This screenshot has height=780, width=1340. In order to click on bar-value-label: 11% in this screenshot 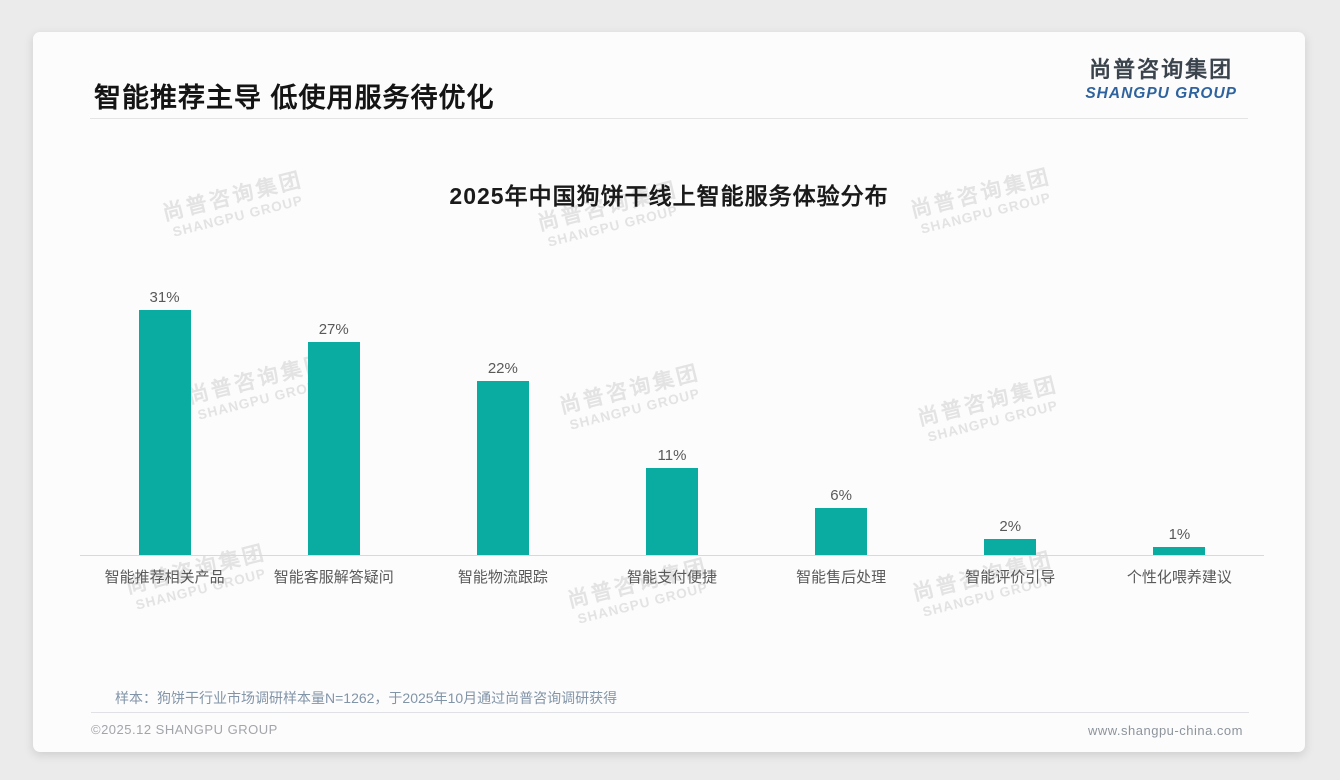, I will do `click(672, 455)`.